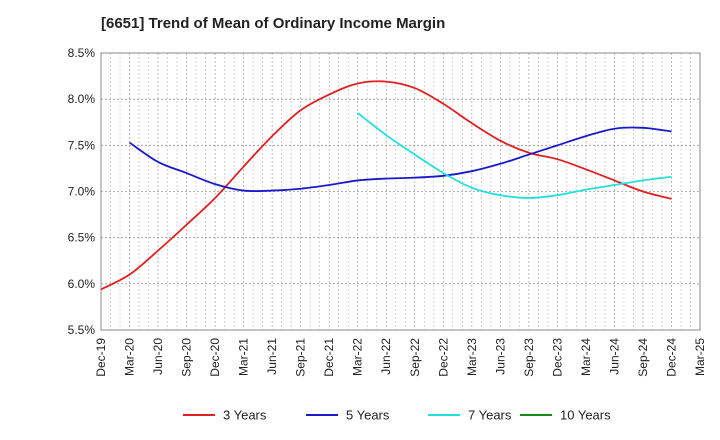 Image resolution: width=720 pixels, height=440 pixels. What do you see at coordinates (301, 357) in the screenshot?
I see `x-tick-label: Sep-21` at bounding box center [301, 357].